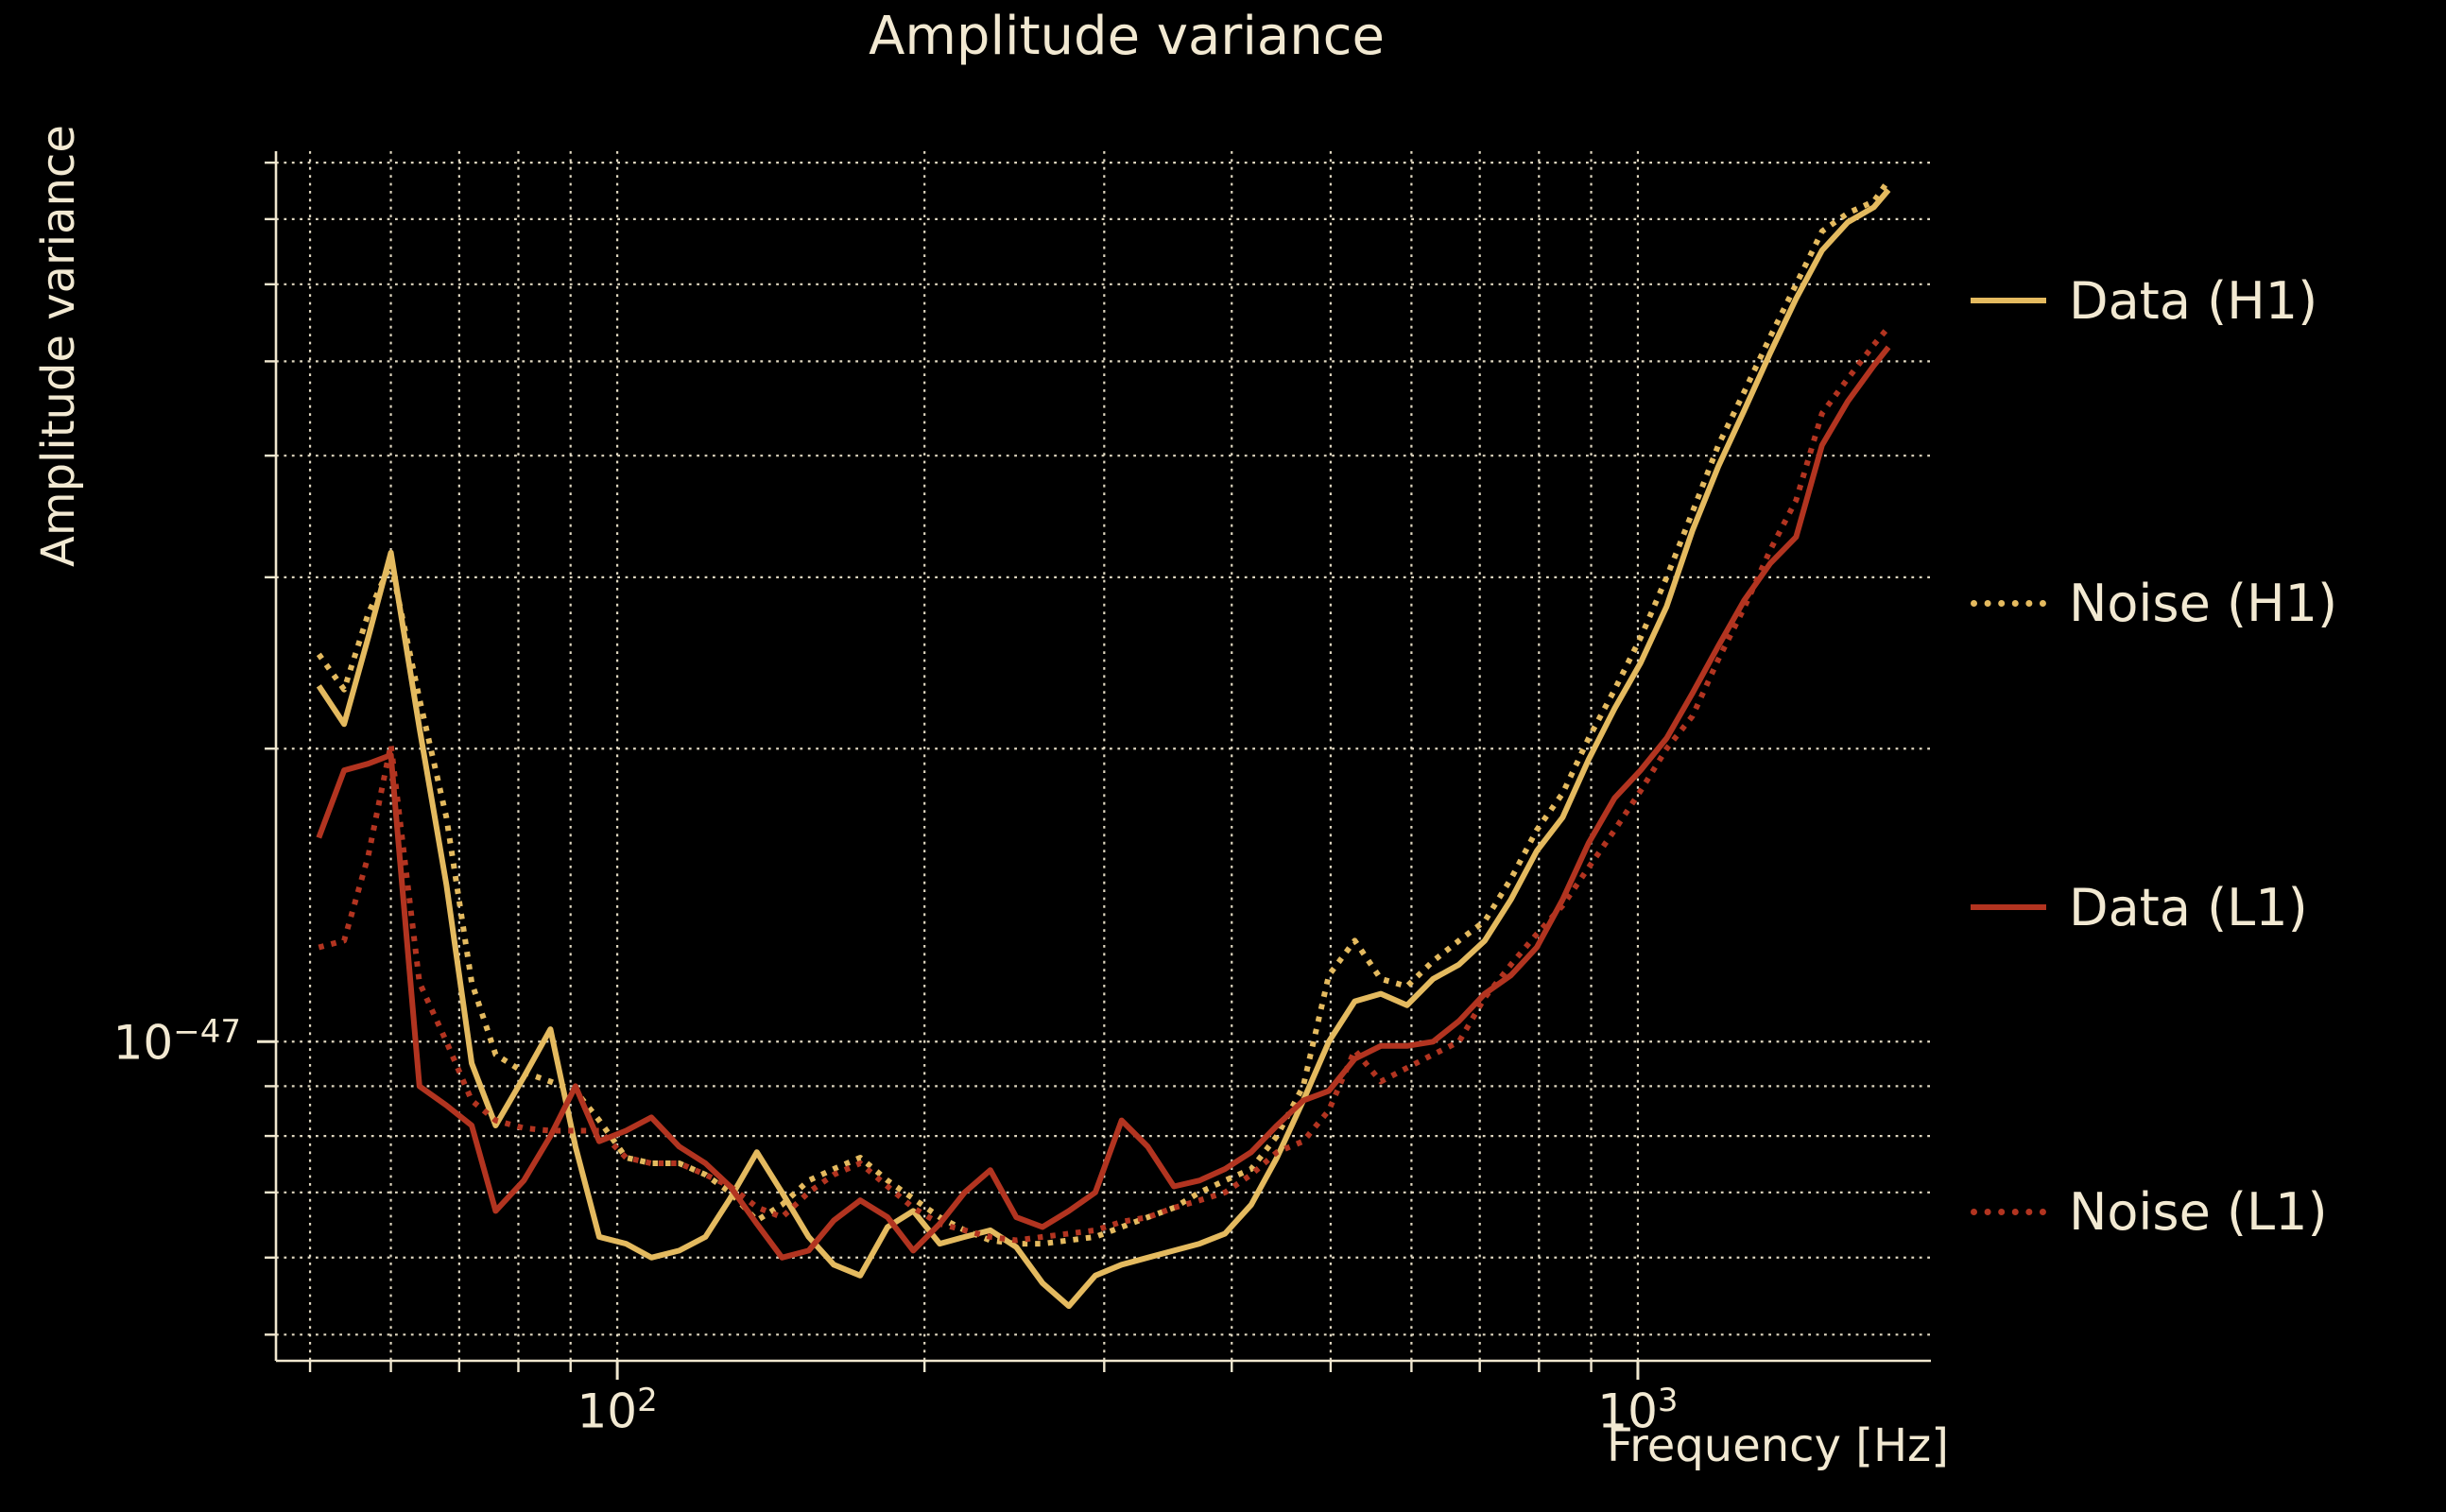 The image size is (2446, 1512). What do you see at coordinates (2008, 907) in the screenshot?
I see `legend-swatch-data-l1` at bounding box center [2008, 907].